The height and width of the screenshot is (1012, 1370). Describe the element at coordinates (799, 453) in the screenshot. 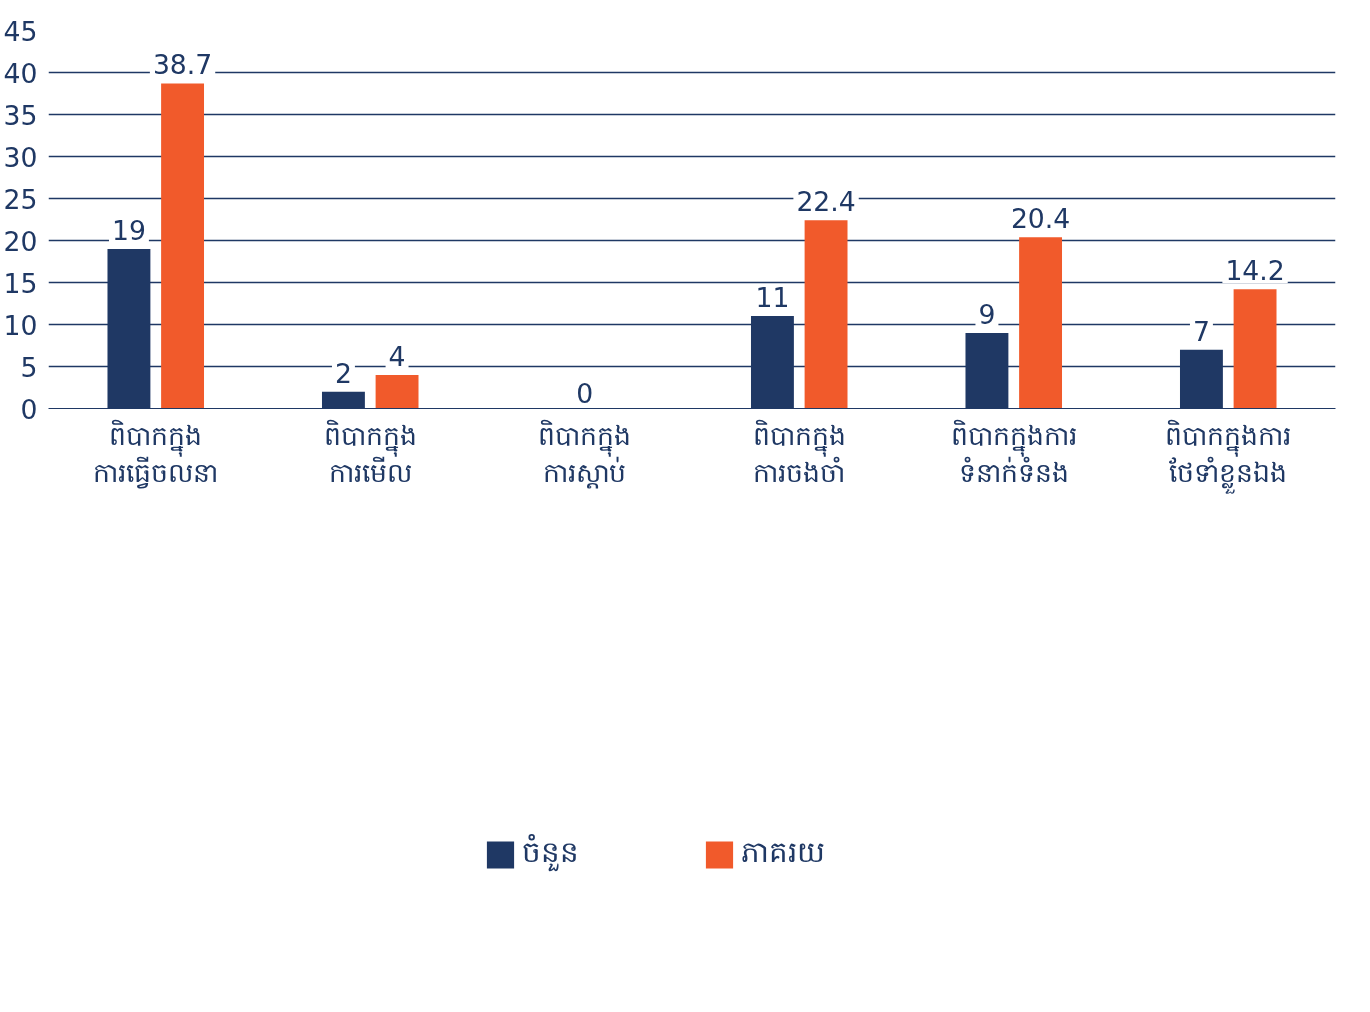

I see `x-tick-label: ពិបាកក្នុង ការចងចាំ` at that location.